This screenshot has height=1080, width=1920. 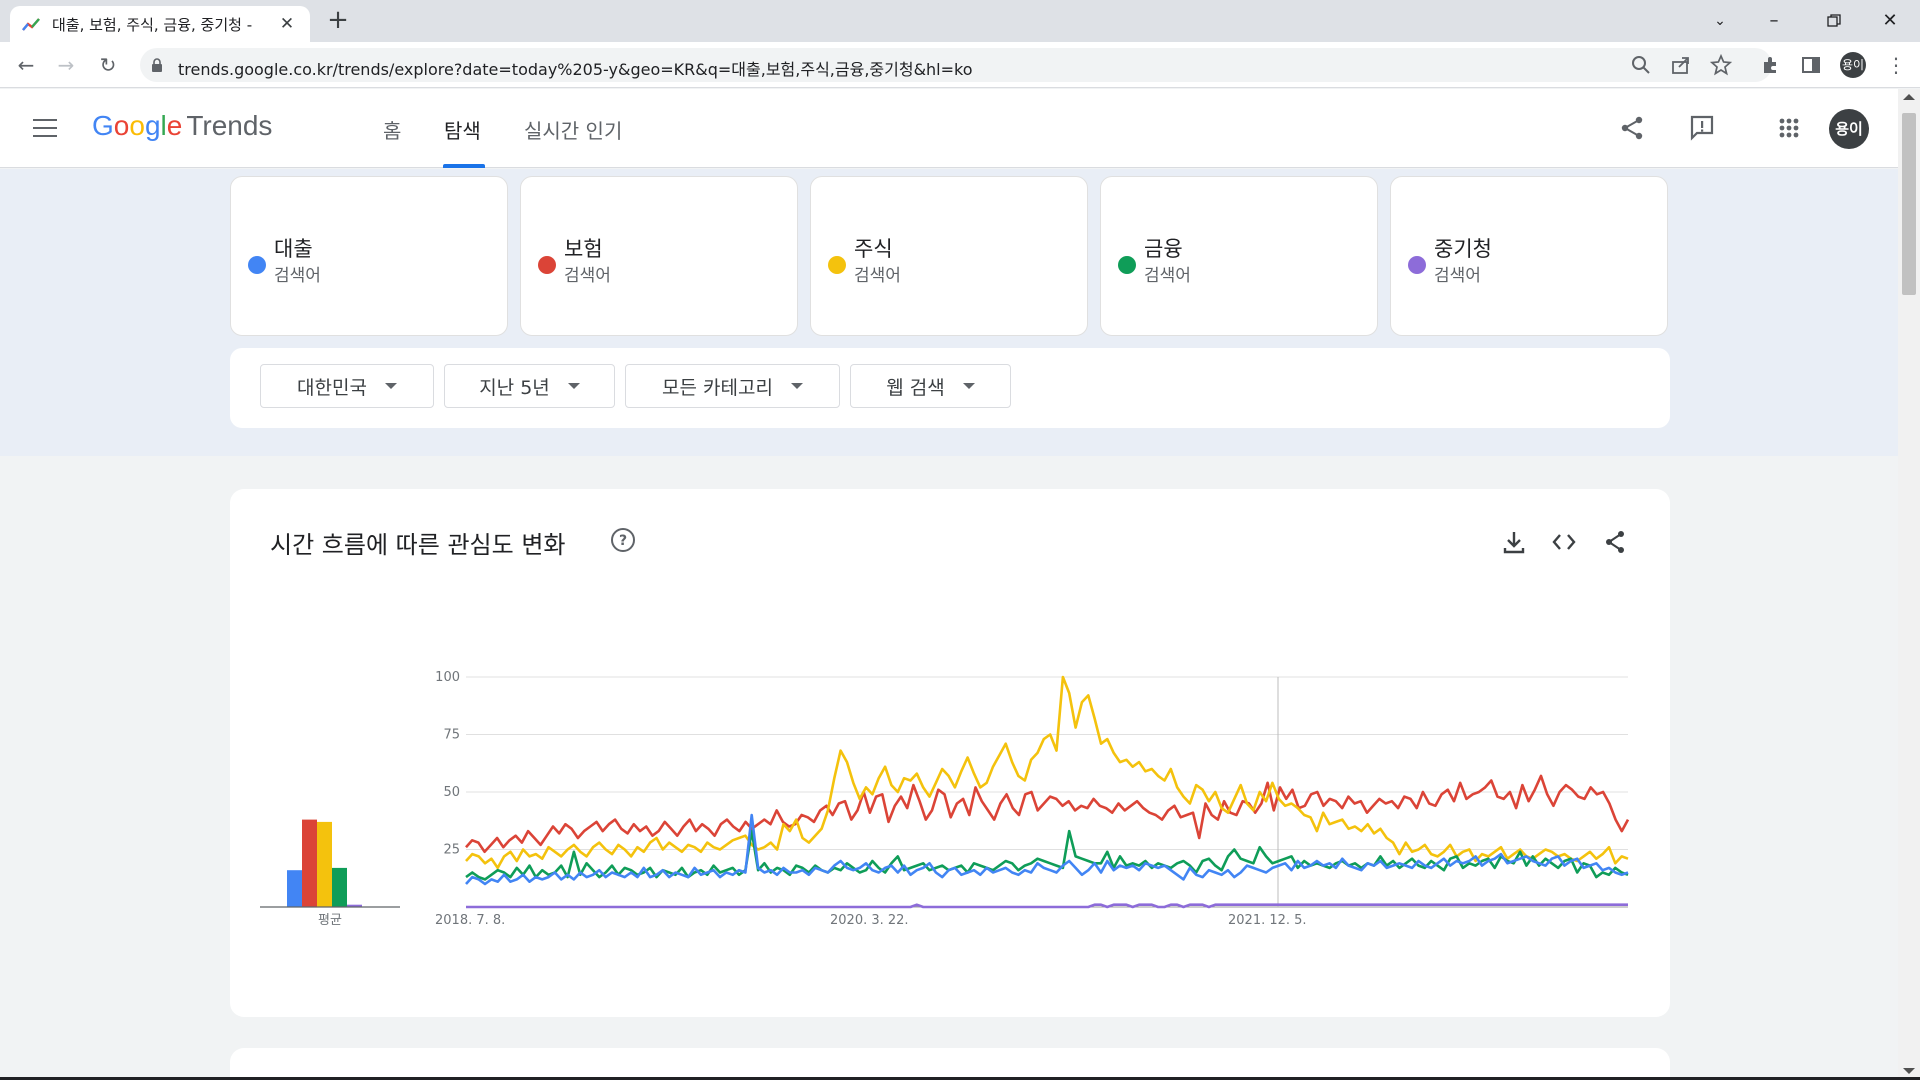 What do you see at coordinates (1702, 128) in the screenshot?
I see `feedback-icon` at bounding box center [1702, 128].